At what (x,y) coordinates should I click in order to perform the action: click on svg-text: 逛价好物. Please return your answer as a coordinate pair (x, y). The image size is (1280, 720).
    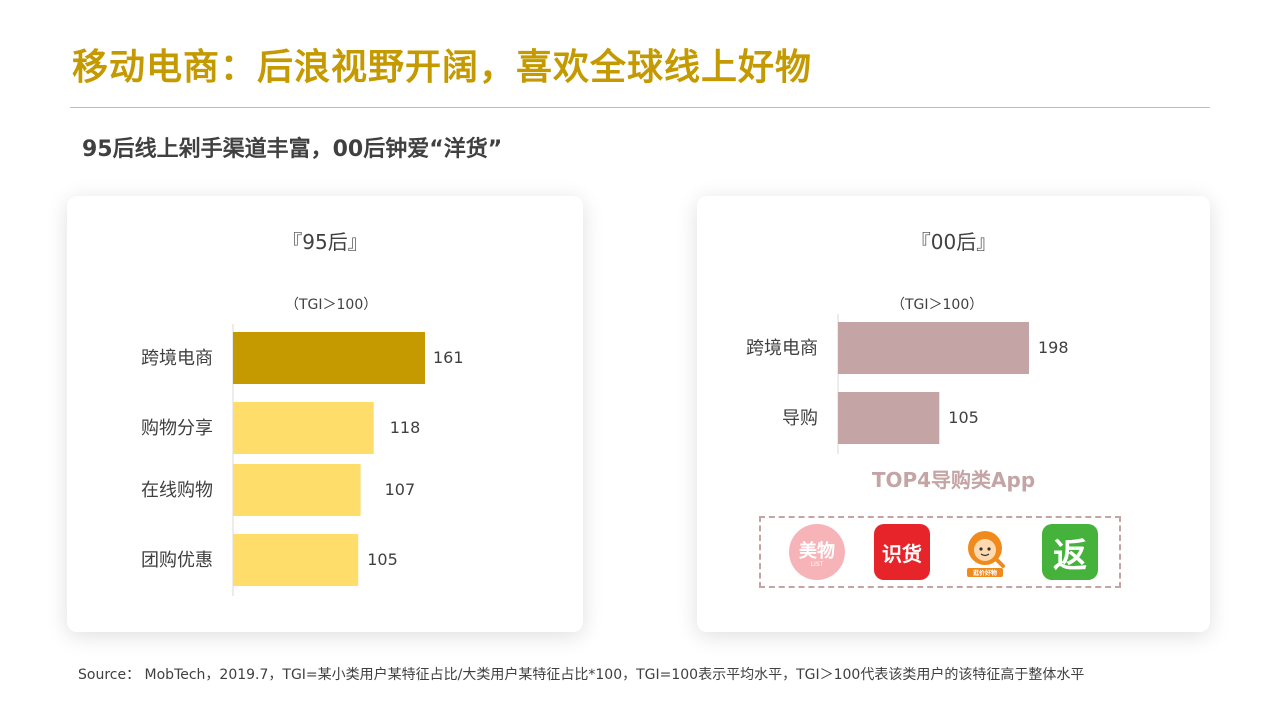
    Looking at the image, I should click on (984, 573).